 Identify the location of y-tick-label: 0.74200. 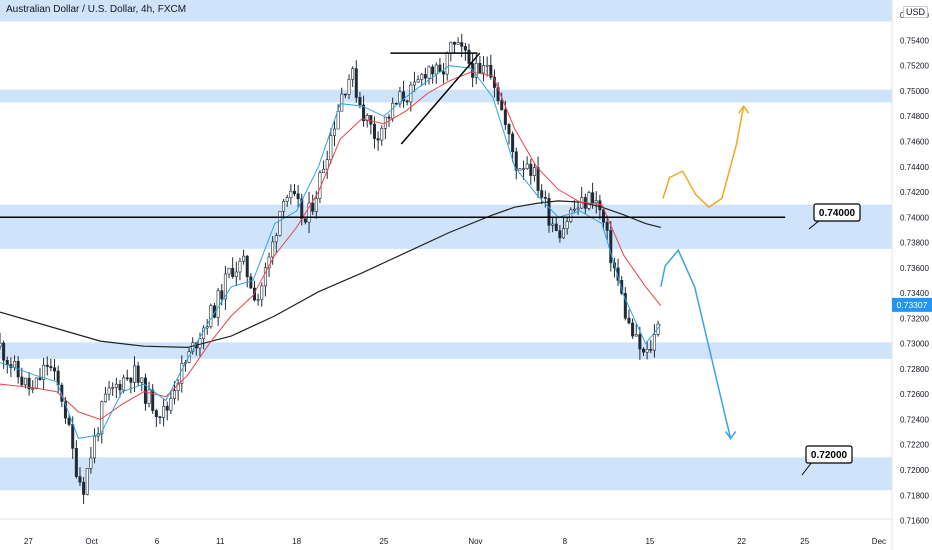
(914, 192).